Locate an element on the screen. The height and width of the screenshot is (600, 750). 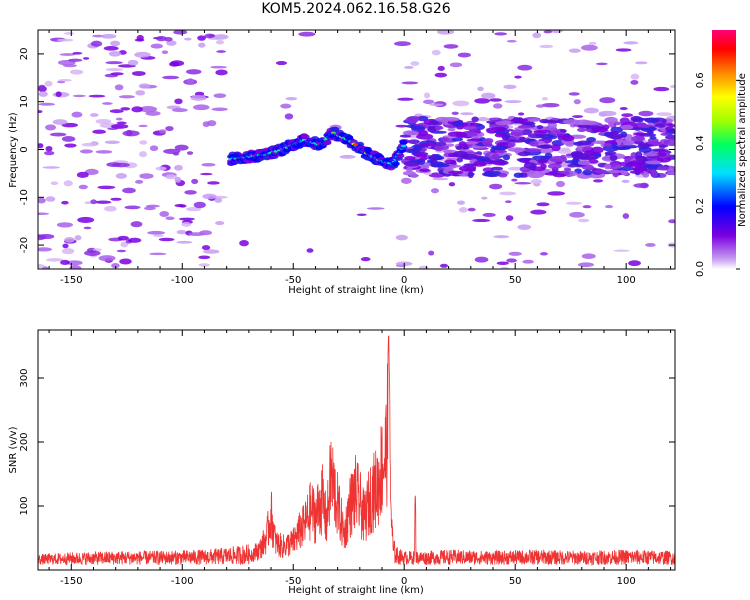
snr-xtick-label: 100 is located at coordinates (626, 581).